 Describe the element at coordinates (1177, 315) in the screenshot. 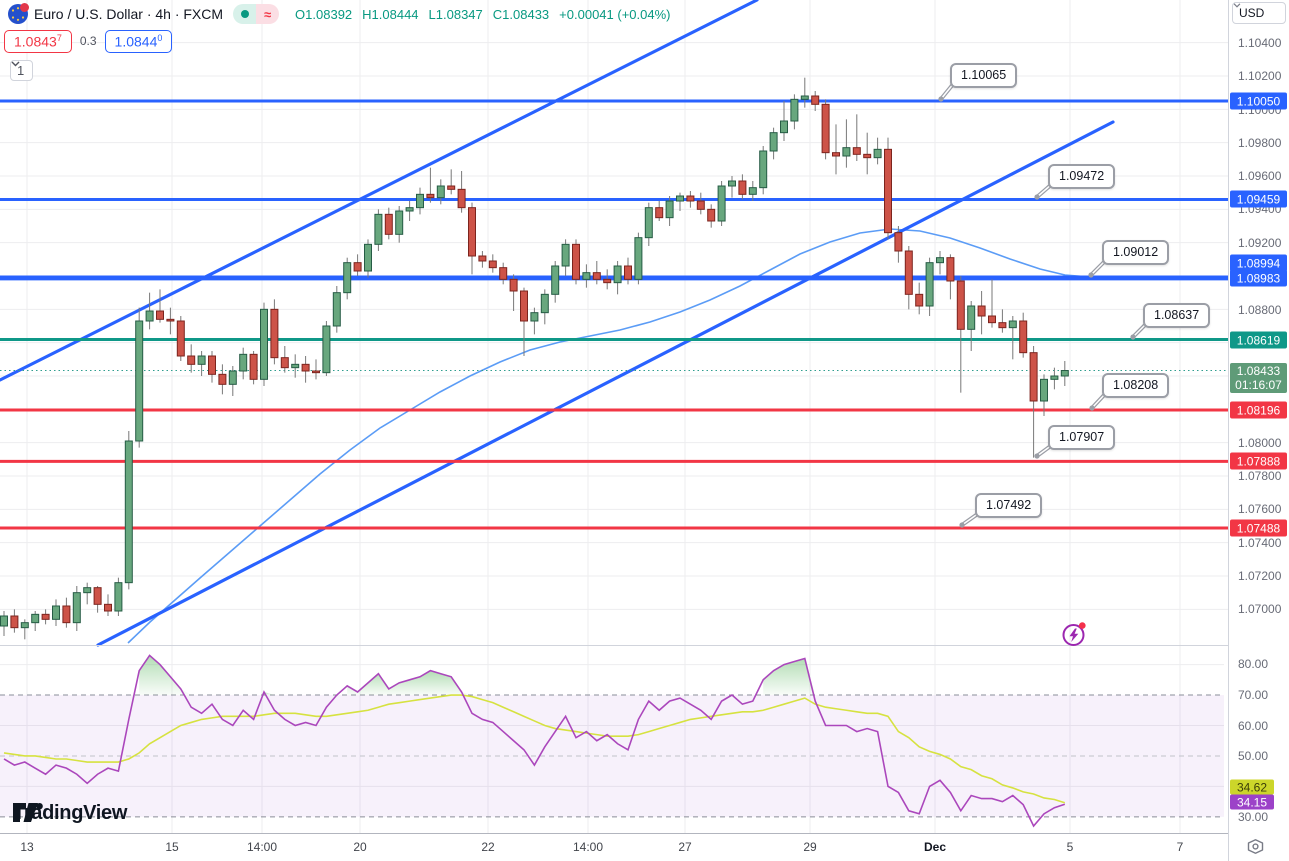

I see `price-label-callout: 1.08637` at that location.